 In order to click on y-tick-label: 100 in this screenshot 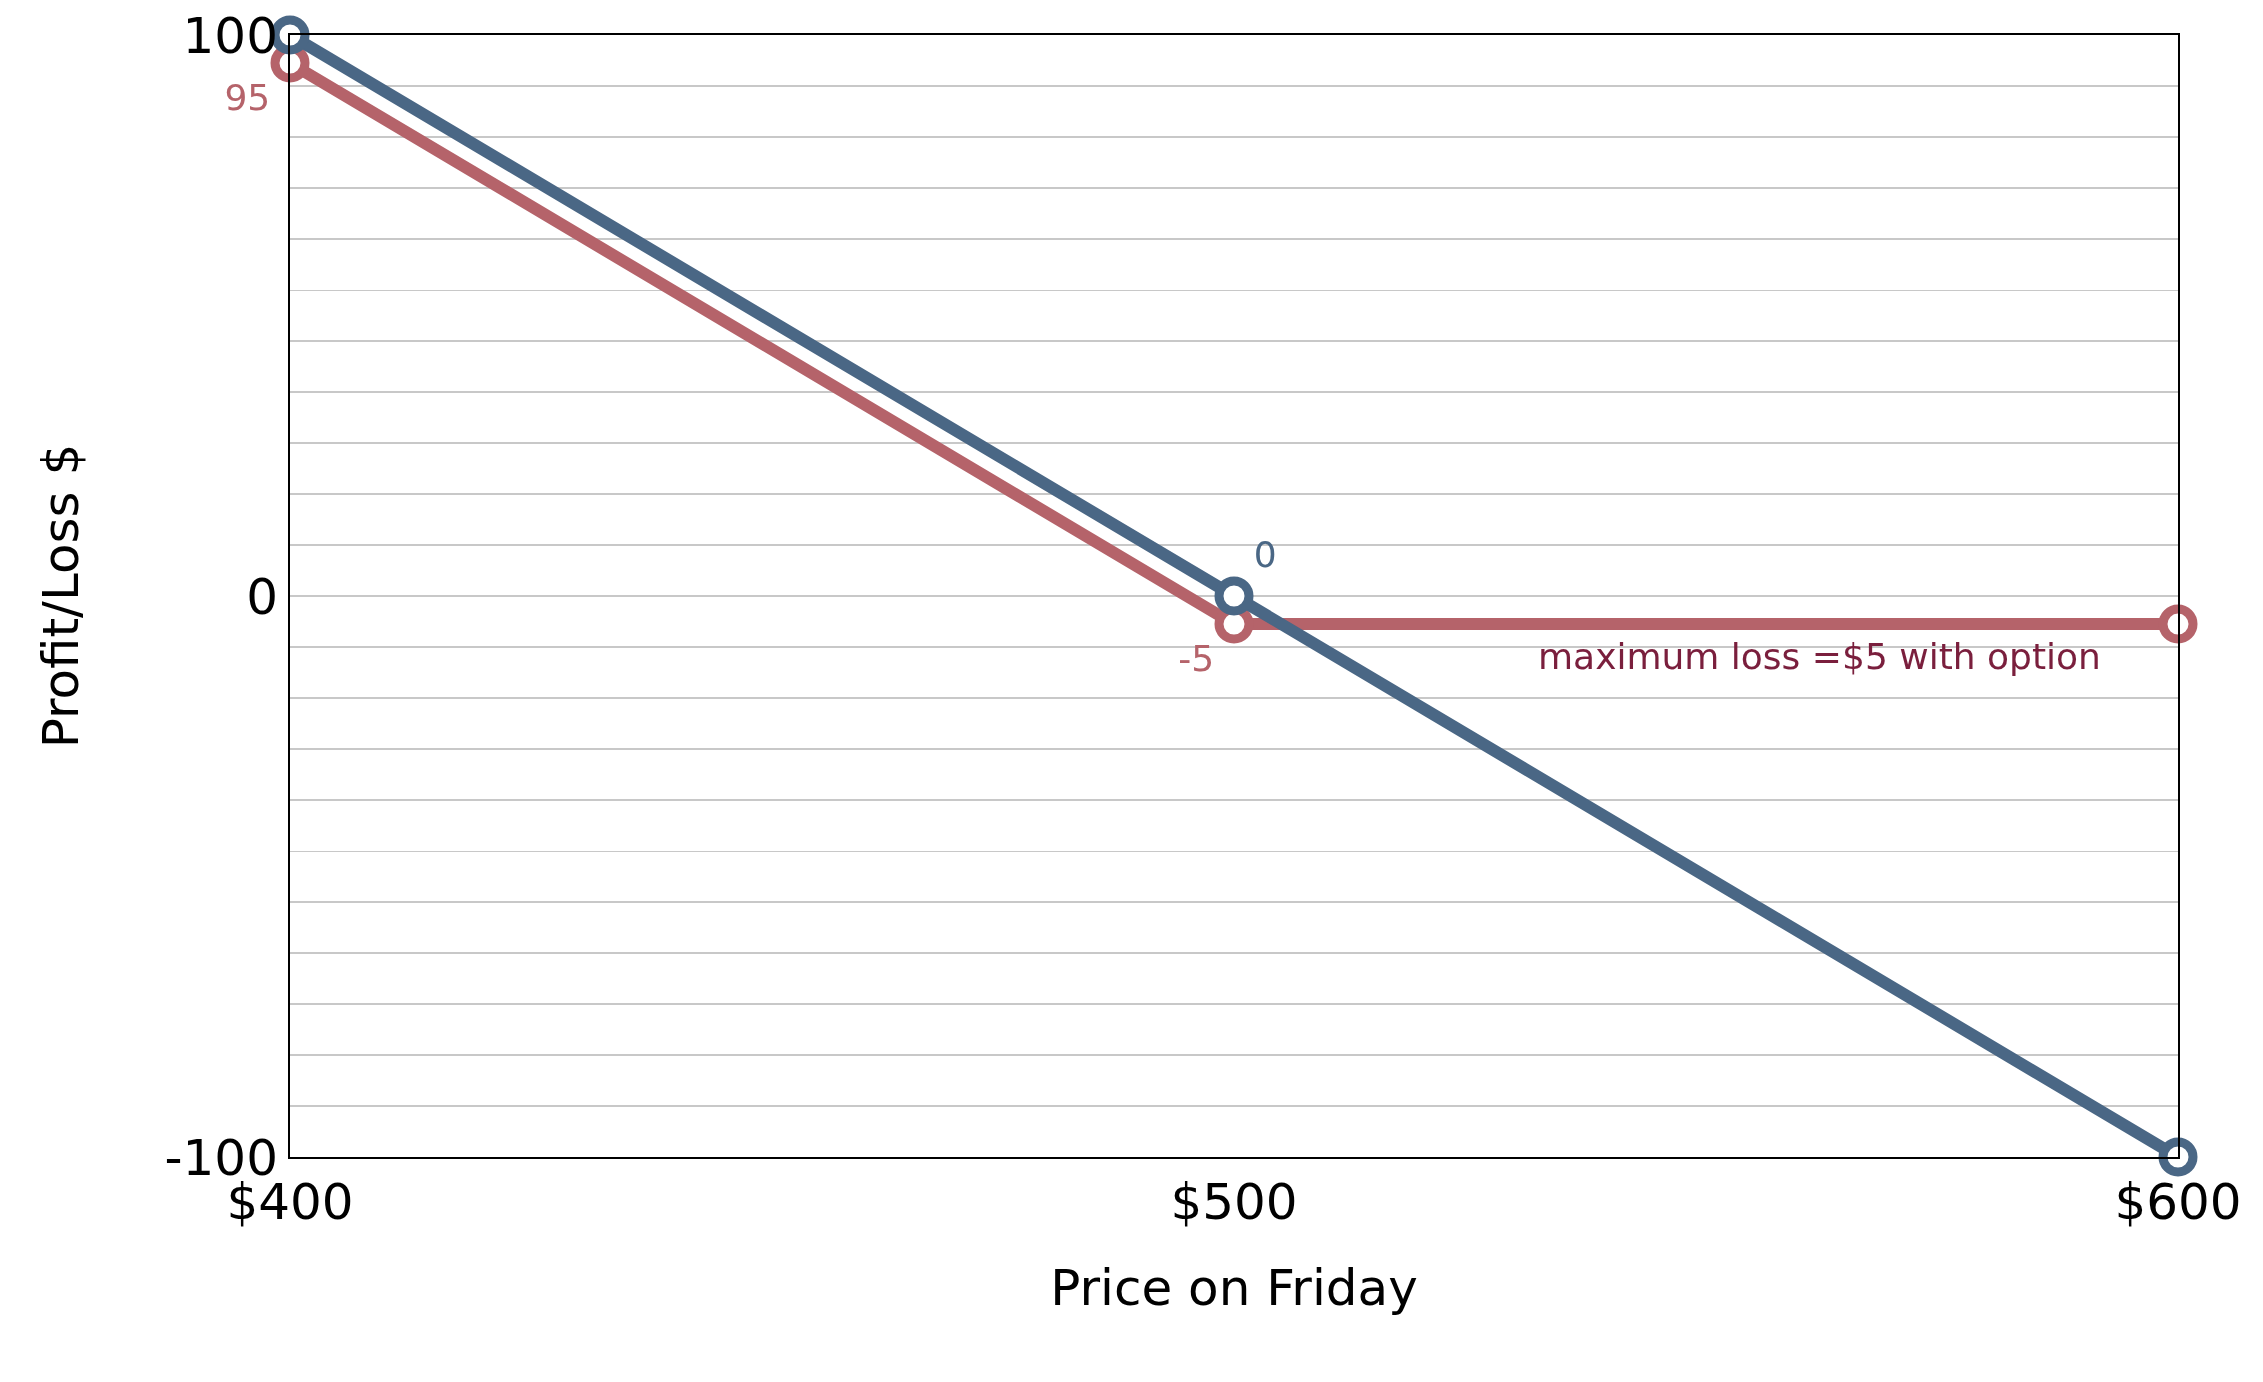, I will do `click(230, 35)`.